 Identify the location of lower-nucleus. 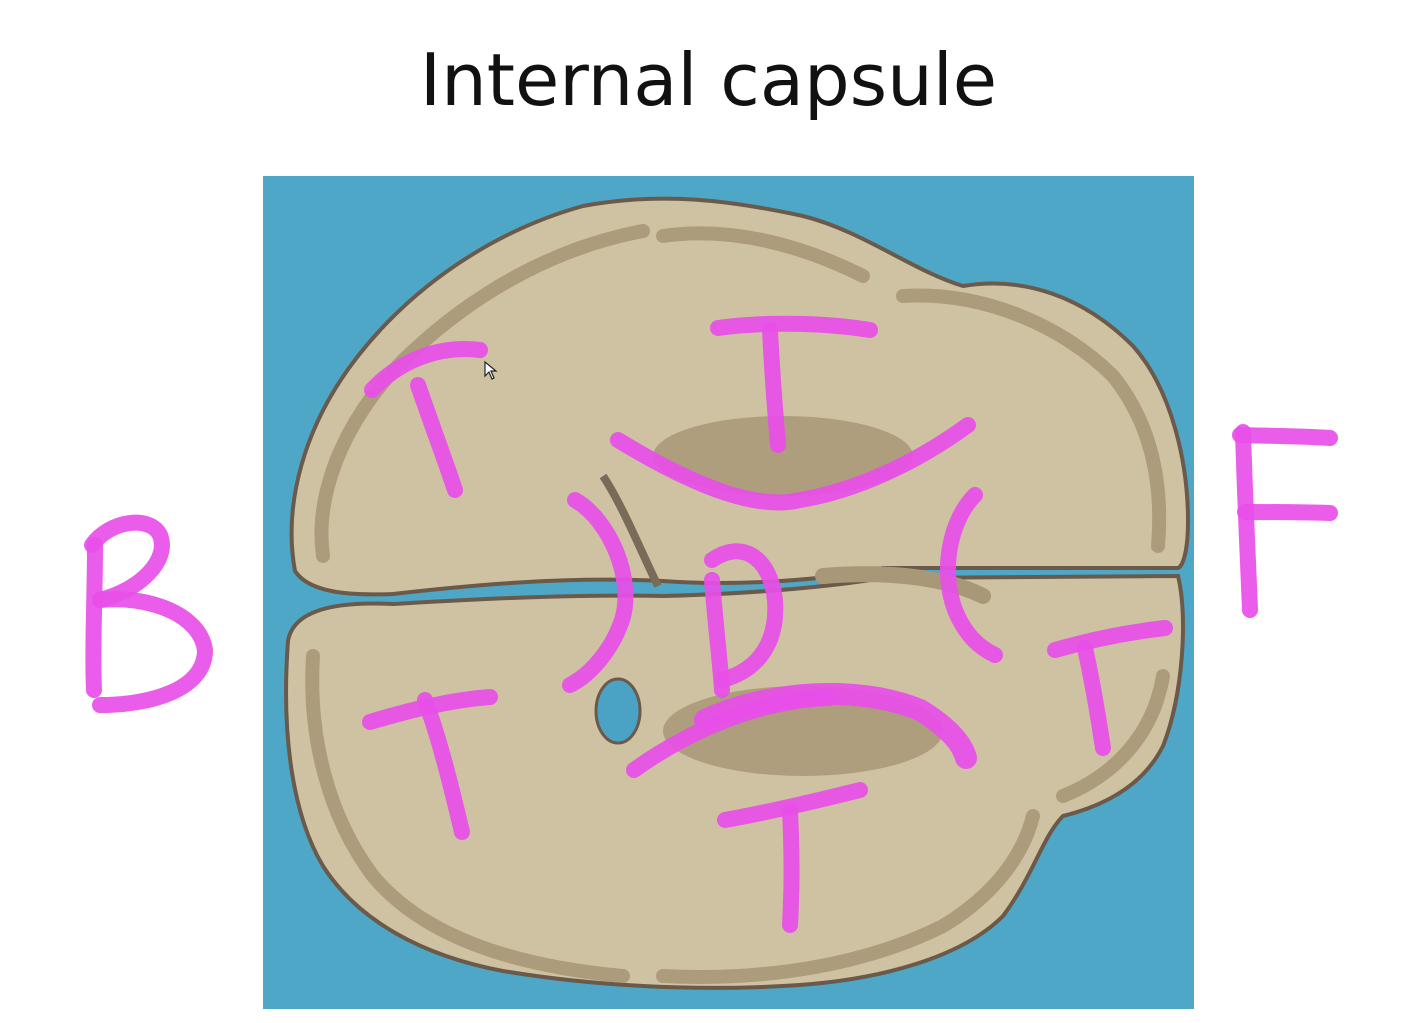
(803, 731).